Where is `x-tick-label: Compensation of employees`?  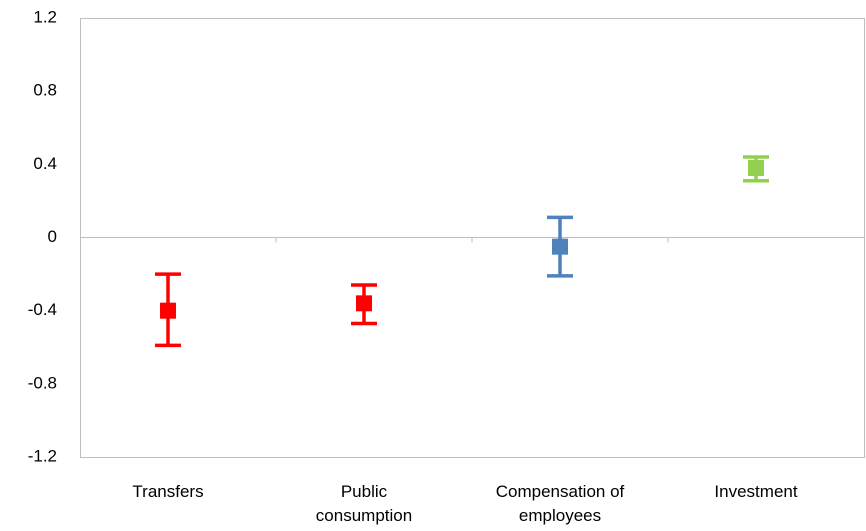 x-tick-label: Compensation of employees is located at coordinates (560, 503).